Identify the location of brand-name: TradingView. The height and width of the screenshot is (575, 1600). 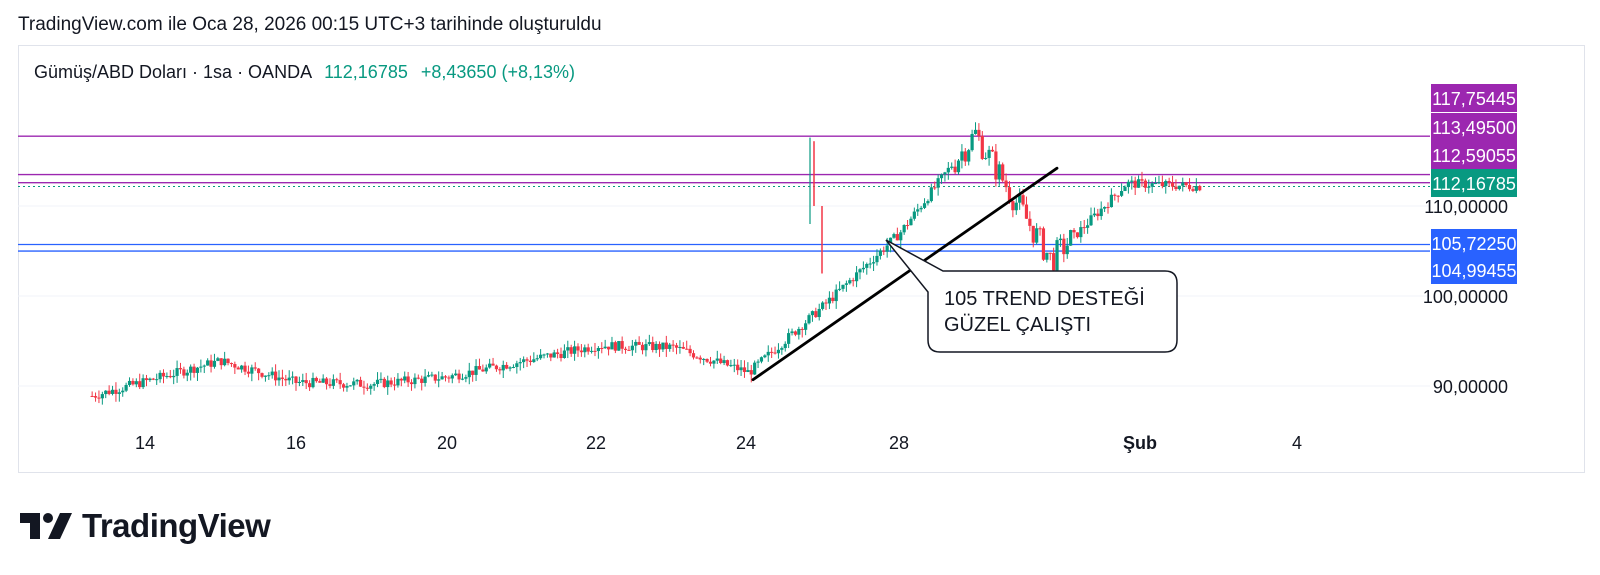
(176, 525).